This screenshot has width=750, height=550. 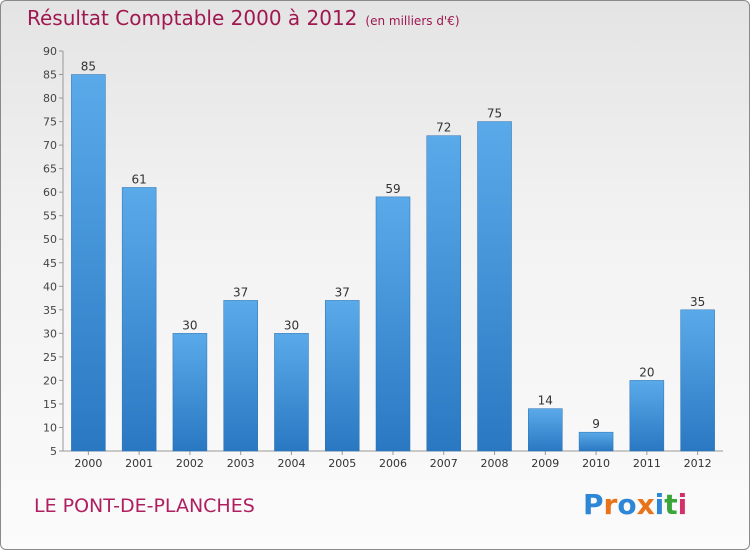 I want to click on y-tick-label: 90, so click(x=50, y=51).